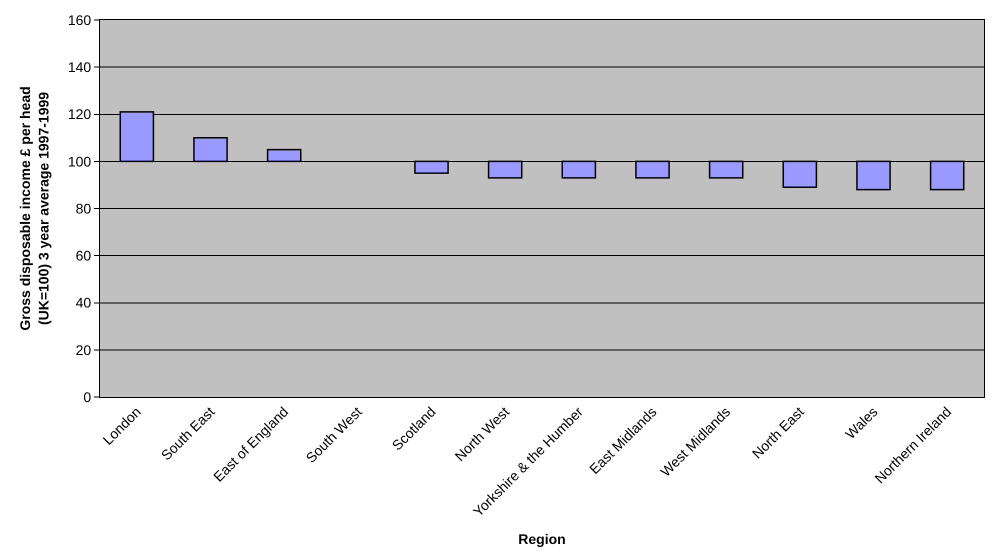 This screenshot has width=995, height=554. I want to click on y-tick-label: 0, so click(87, 396).